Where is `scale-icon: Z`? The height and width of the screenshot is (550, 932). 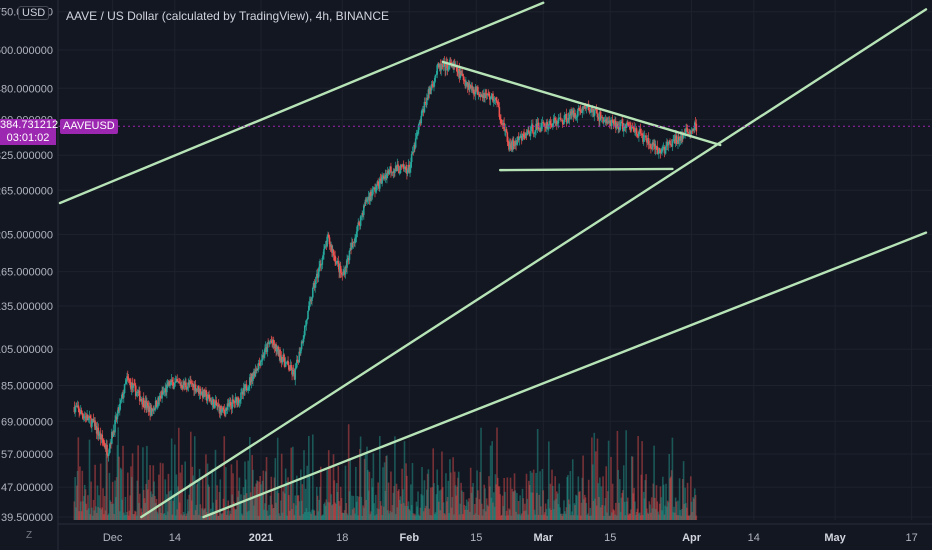 scale-icon: Z is located at coordinates (29, 535).